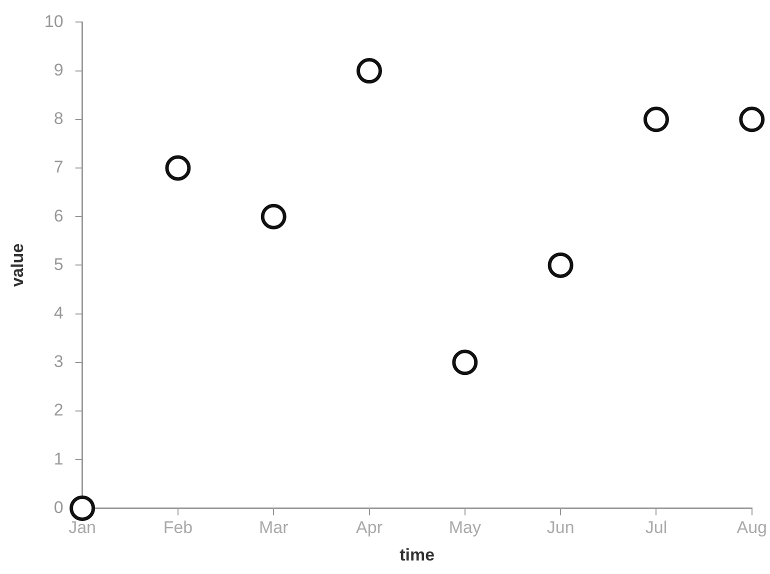 This screenshot has width=770, height=574. Describe the element at coordinates (59, 264) in the screenshot. I see `y-tick-label: 5` at that location.